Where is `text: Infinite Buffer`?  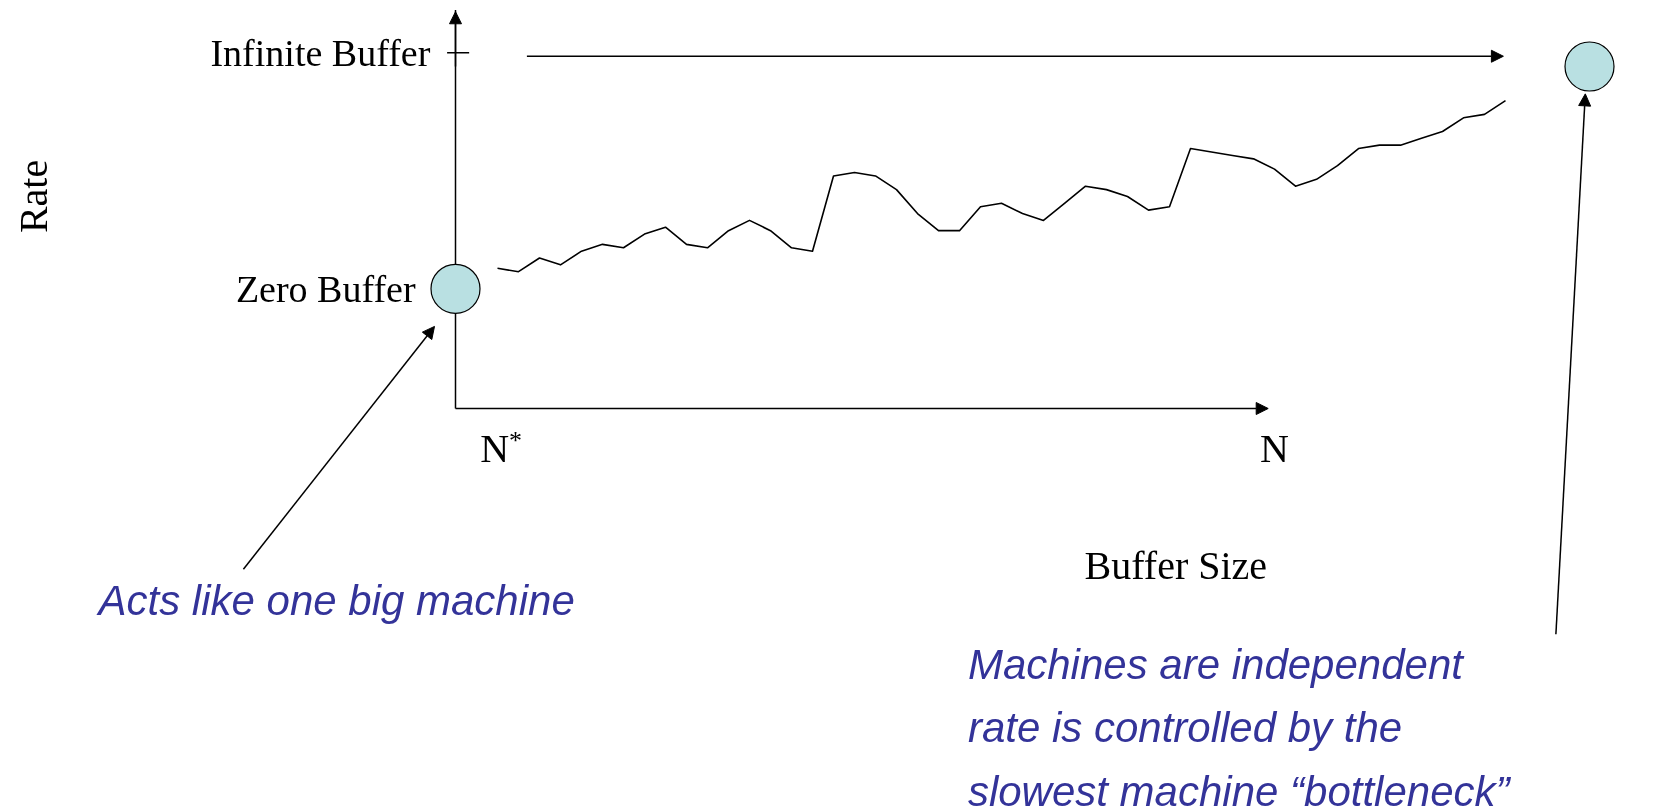 text: Infinite Buffer is located at coordinates (320, 52).